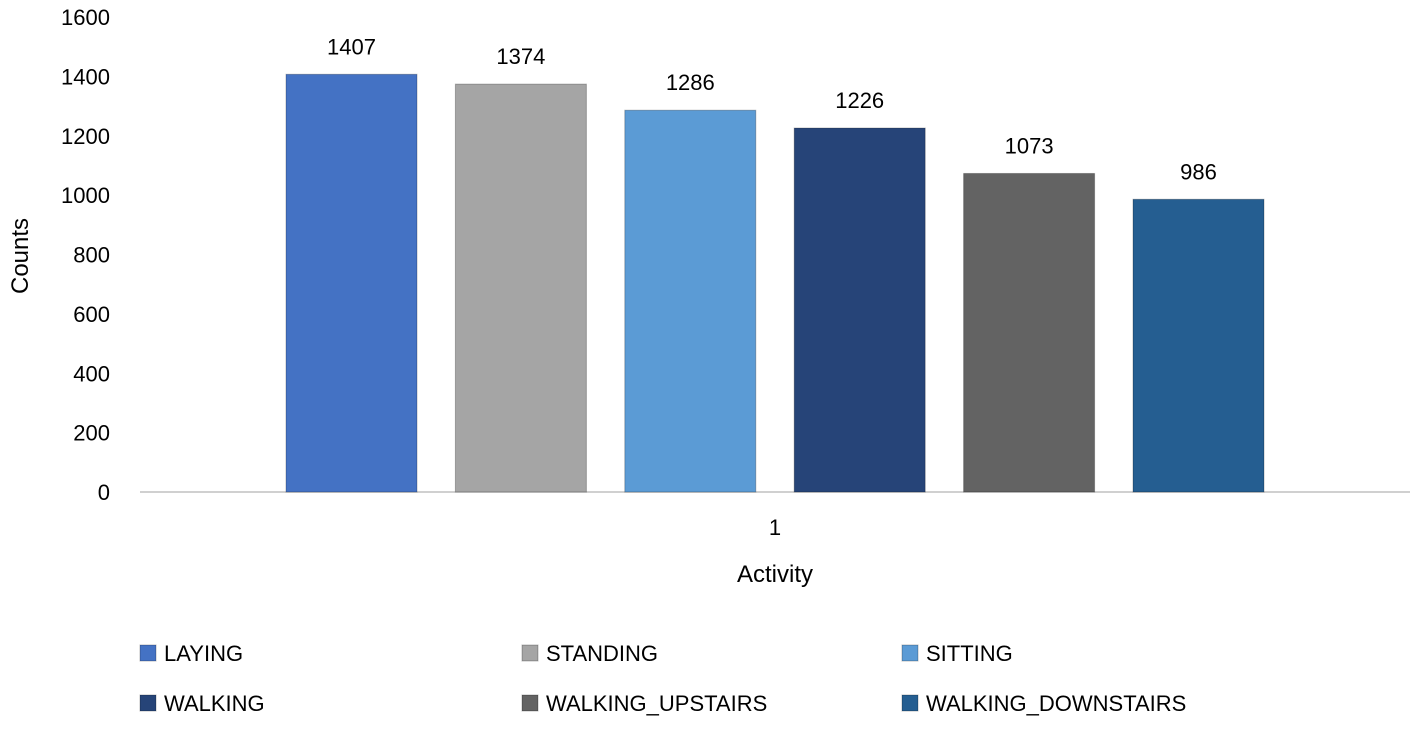 This screenshot has height=729, width=1416. I want to click on legend-item: WALKING, so click(202, 703).